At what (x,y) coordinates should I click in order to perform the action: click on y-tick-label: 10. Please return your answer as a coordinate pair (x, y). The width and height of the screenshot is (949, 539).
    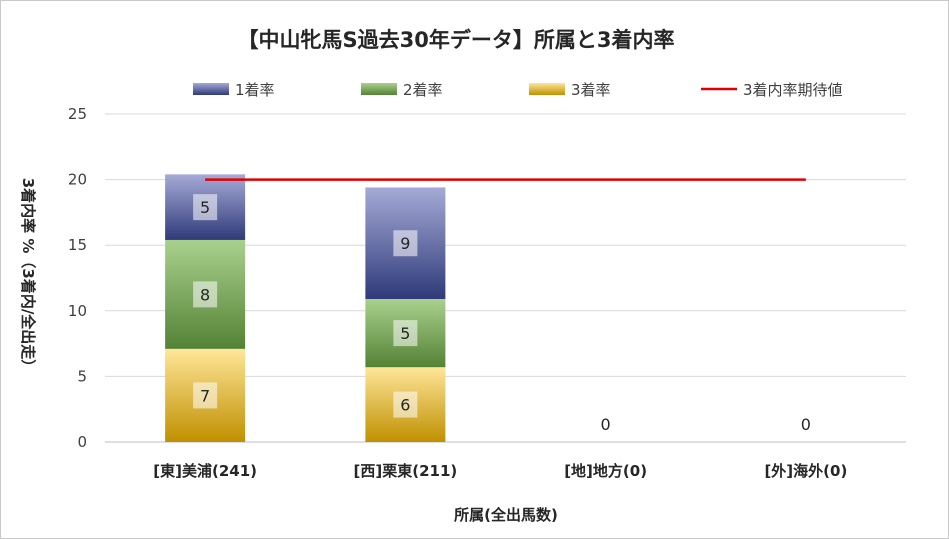
    Looking at the image, I should click on (77, 311).